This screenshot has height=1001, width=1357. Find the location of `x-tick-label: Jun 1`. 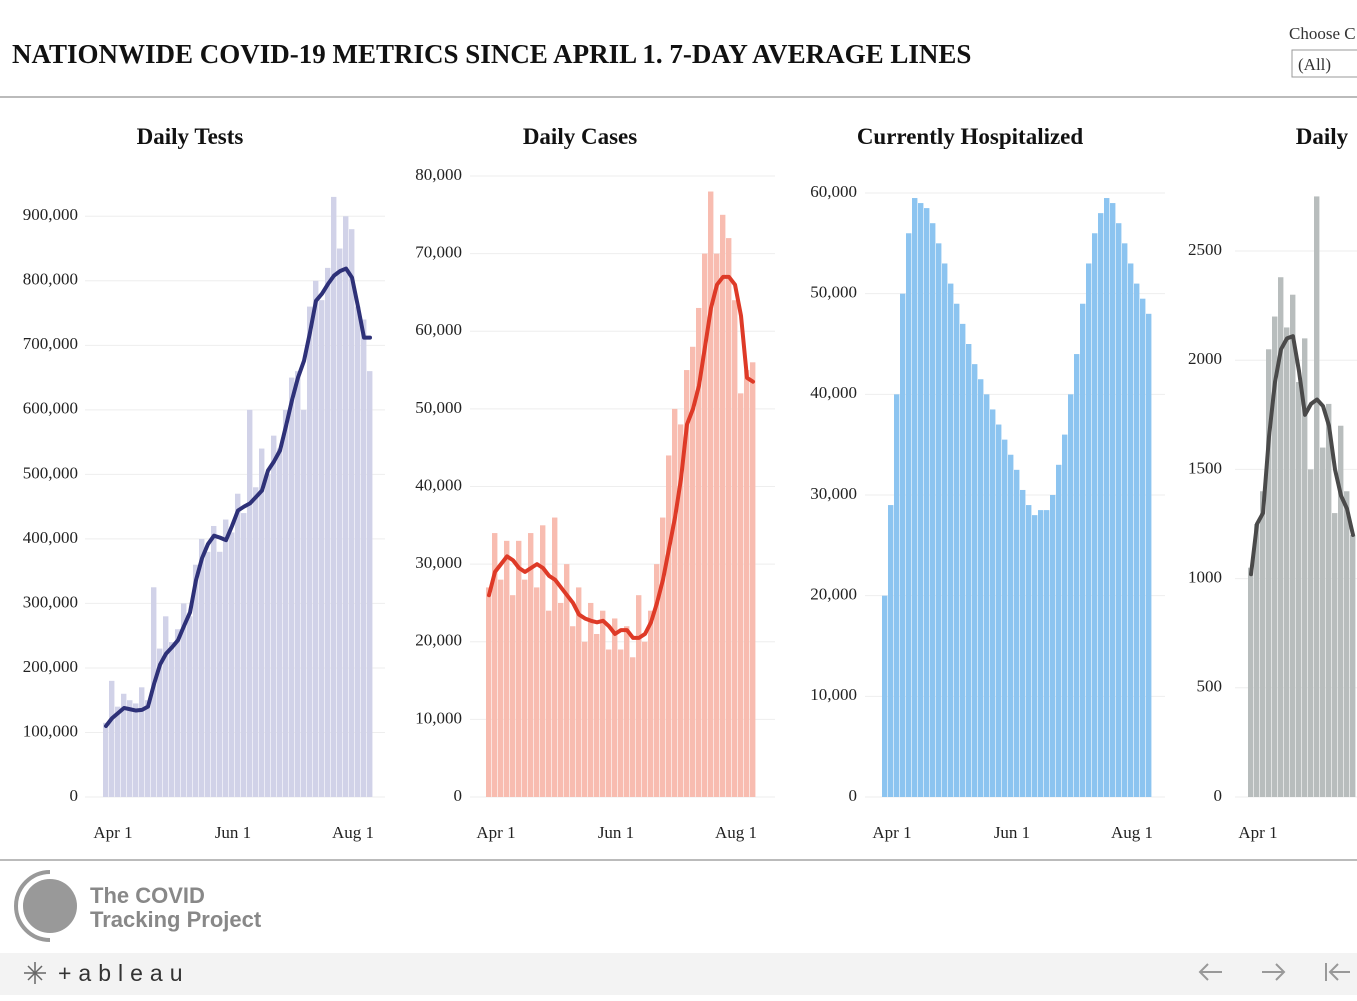

x-tick-label: Jun 1 is located at coordinates (233, 832).